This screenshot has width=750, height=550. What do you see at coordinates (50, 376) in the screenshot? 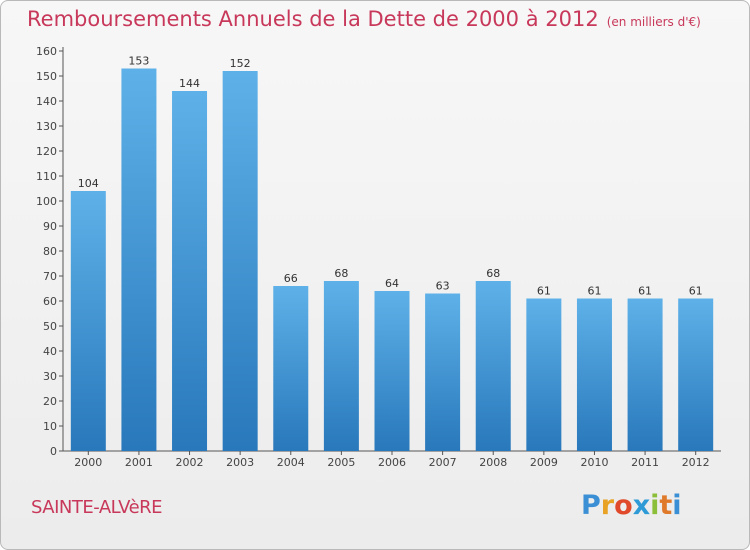
I see `y-tick-label: 30` at bounding box center [50, 376].